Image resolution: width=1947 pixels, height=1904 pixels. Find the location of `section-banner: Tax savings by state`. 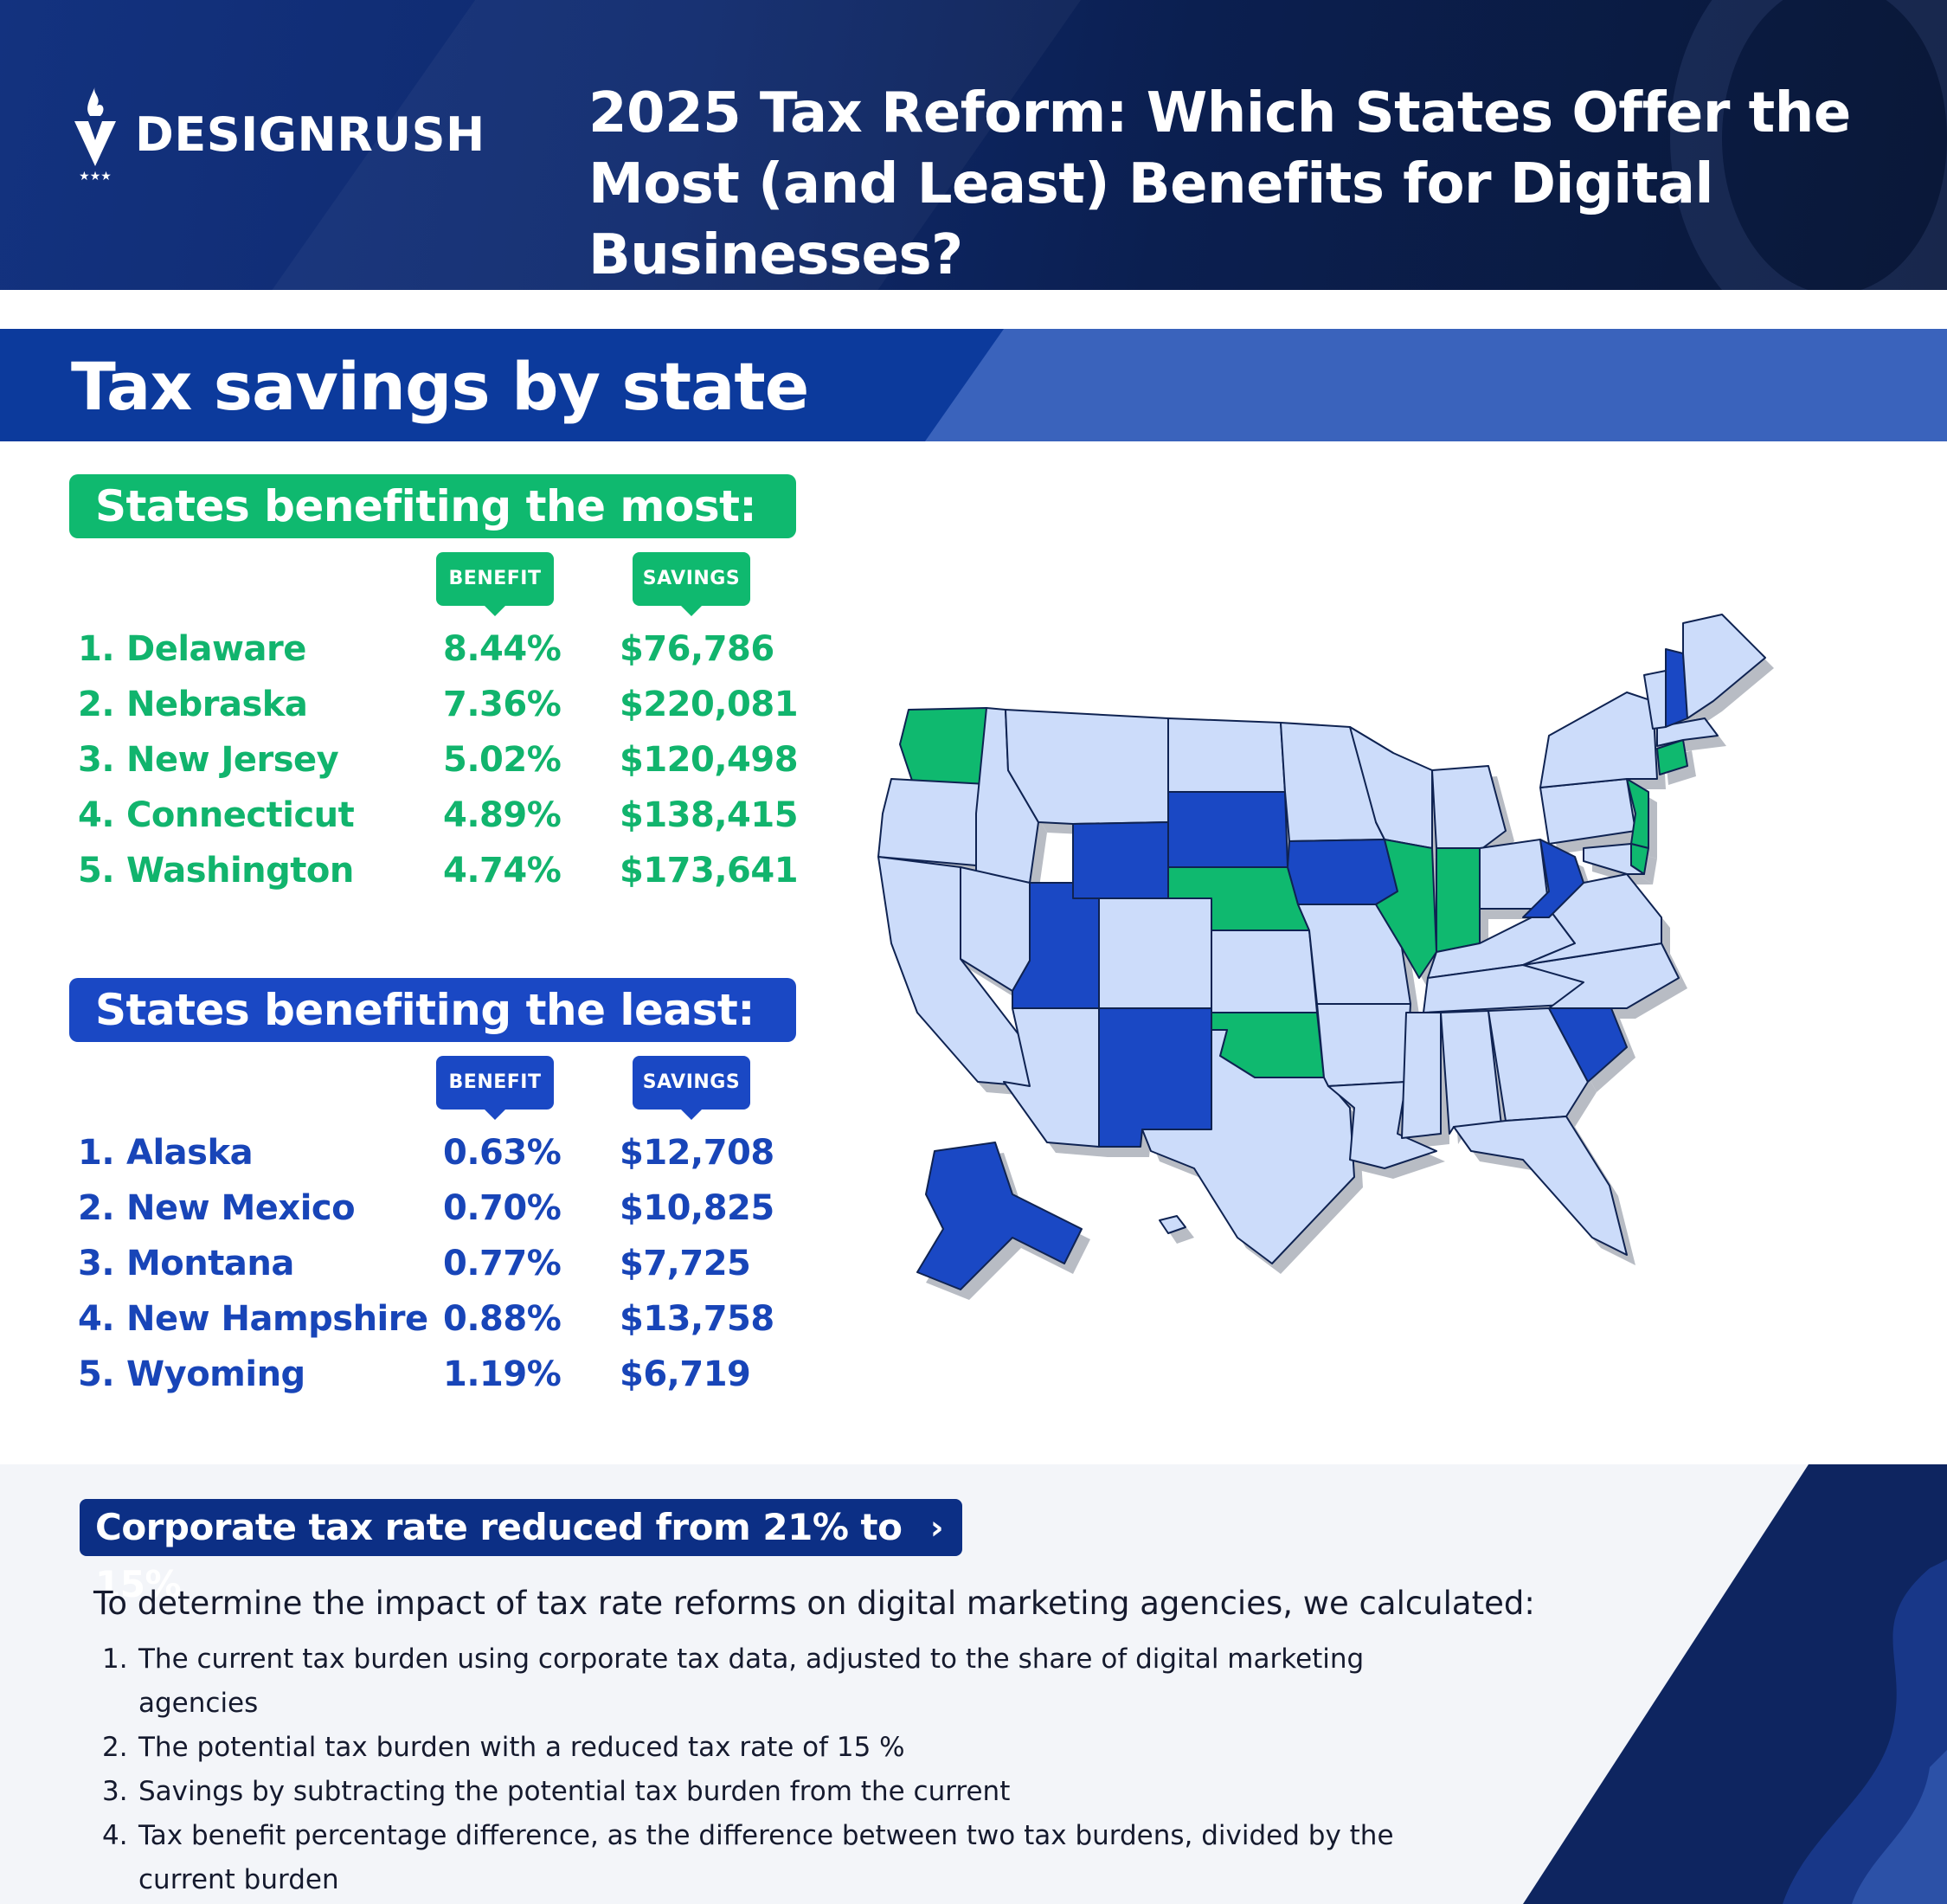

section-banner: Tax savings by state is located at coordinates (973, 385).